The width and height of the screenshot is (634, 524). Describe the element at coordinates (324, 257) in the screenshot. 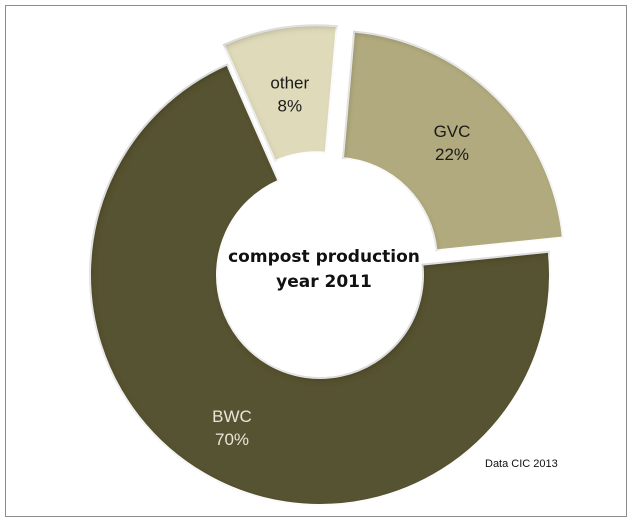

I see `chart-title: compost production` at that location.